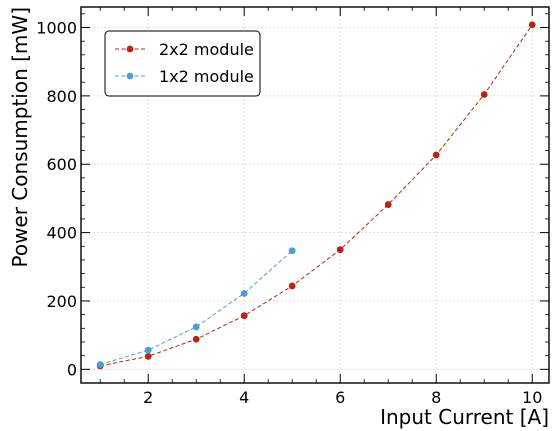 Image resolution: width=556 pixels, height=431 pixels. Describe the element at coordinates (148, 397) in the screenshot. I see `x-tick-label: 2` at that location.